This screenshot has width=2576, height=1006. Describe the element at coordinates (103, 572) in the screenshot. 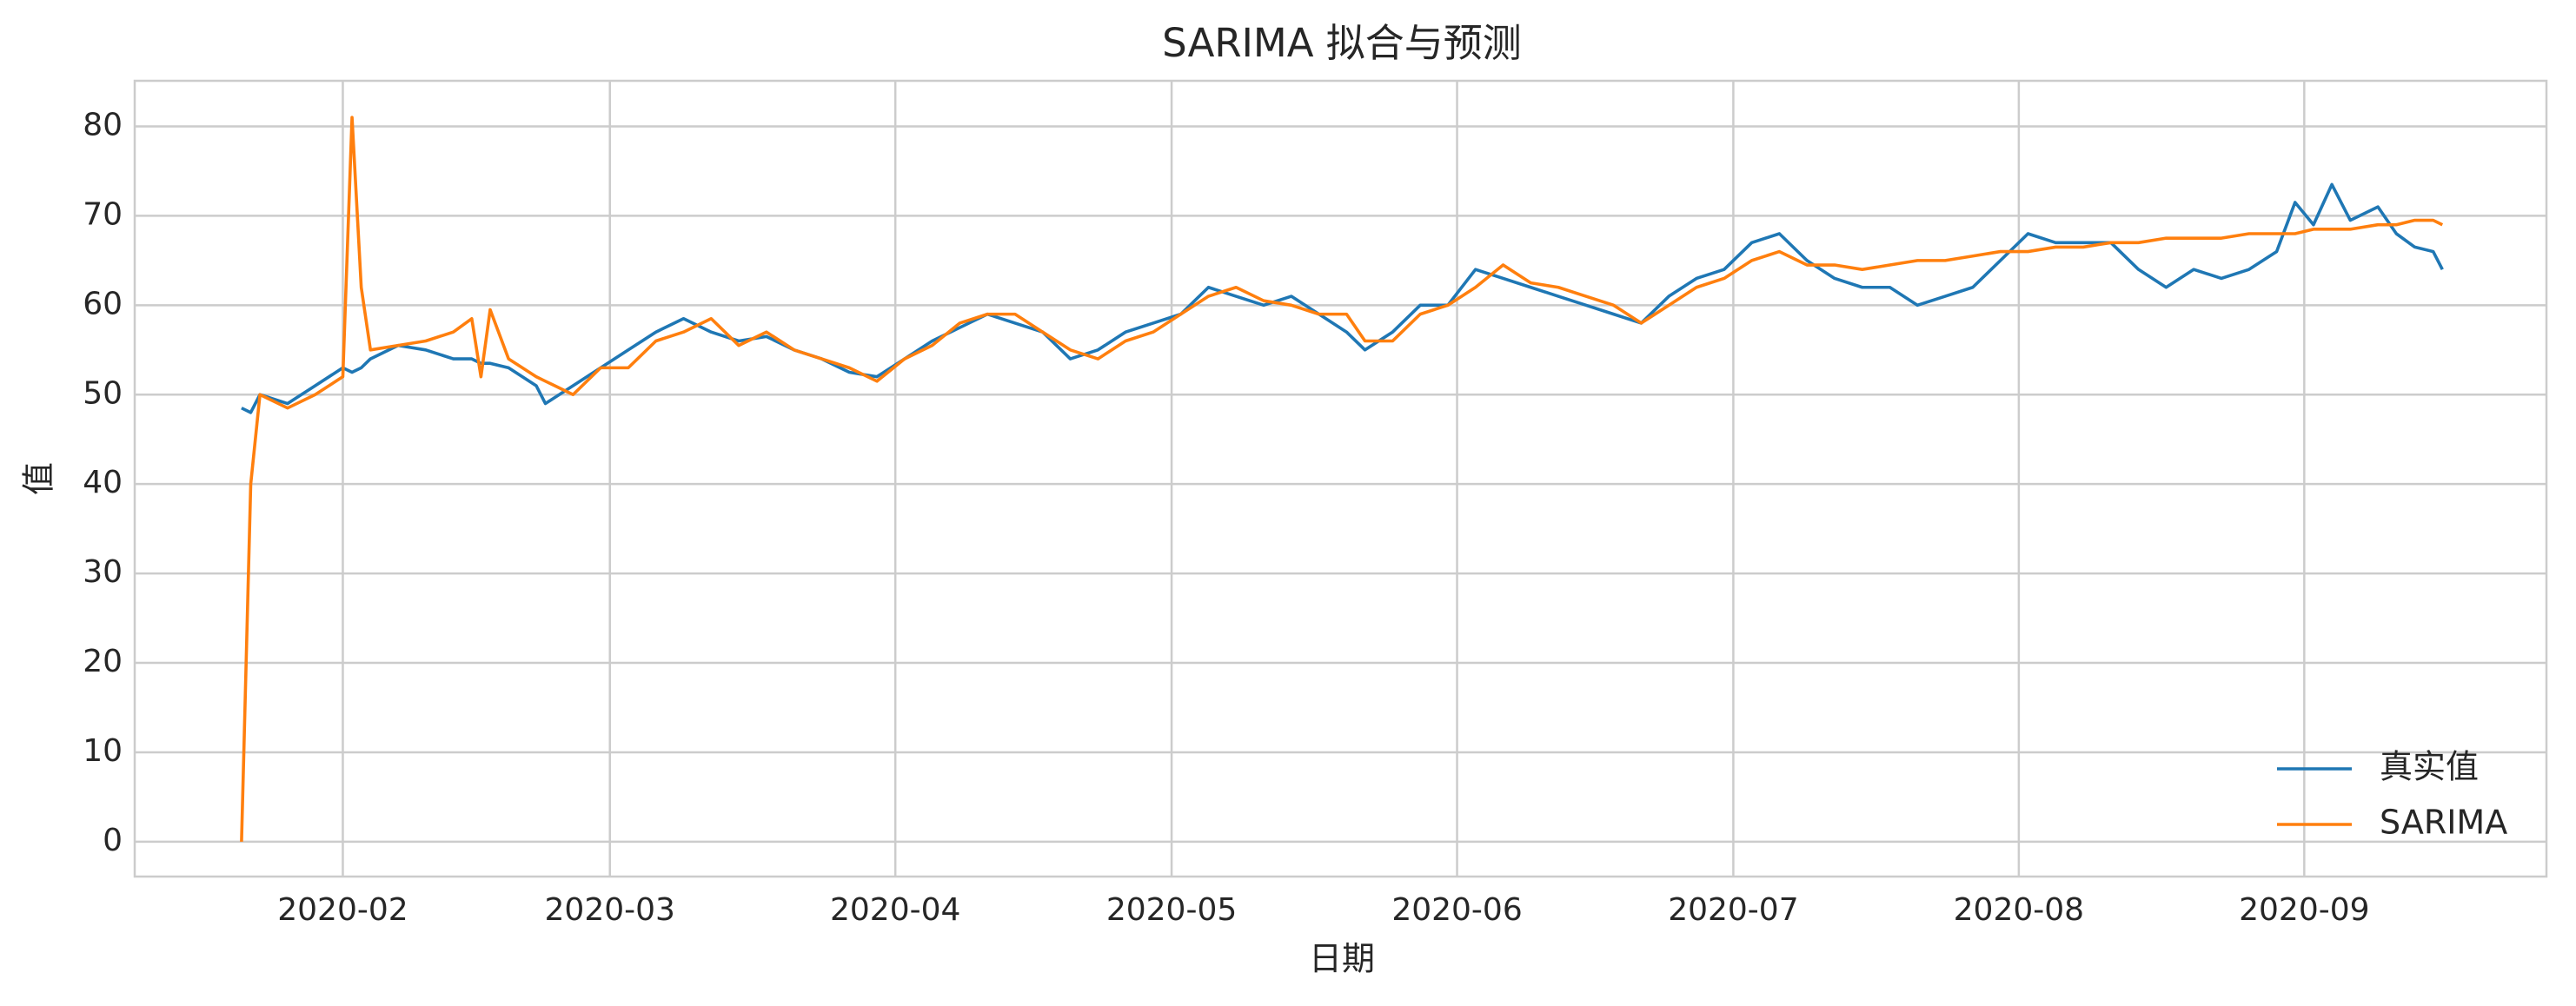

I see `y-tick-label: 30` at that location.